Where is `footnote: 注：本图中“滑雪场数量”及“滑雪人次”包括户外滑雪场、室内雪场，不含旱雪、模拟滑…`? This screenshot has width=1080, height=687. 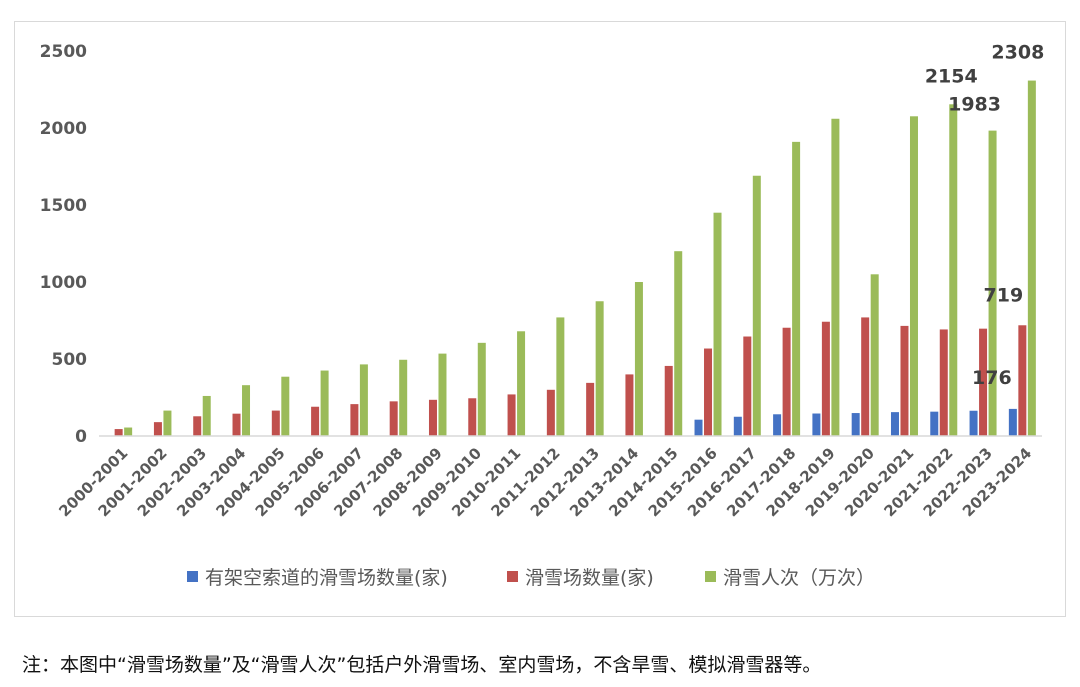 footnote: 注：本图中“滑雪场数量”及“滑雪人次”包括户外滑雪场、室内雪场，不含旱雪、模拟滑… is located at coordinates (422, 665).